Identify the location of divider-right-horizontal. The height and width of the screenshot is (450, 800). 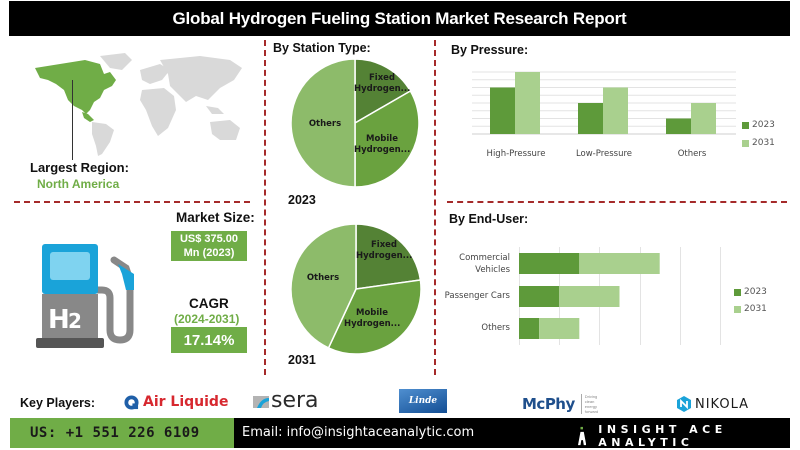
(617, 202).